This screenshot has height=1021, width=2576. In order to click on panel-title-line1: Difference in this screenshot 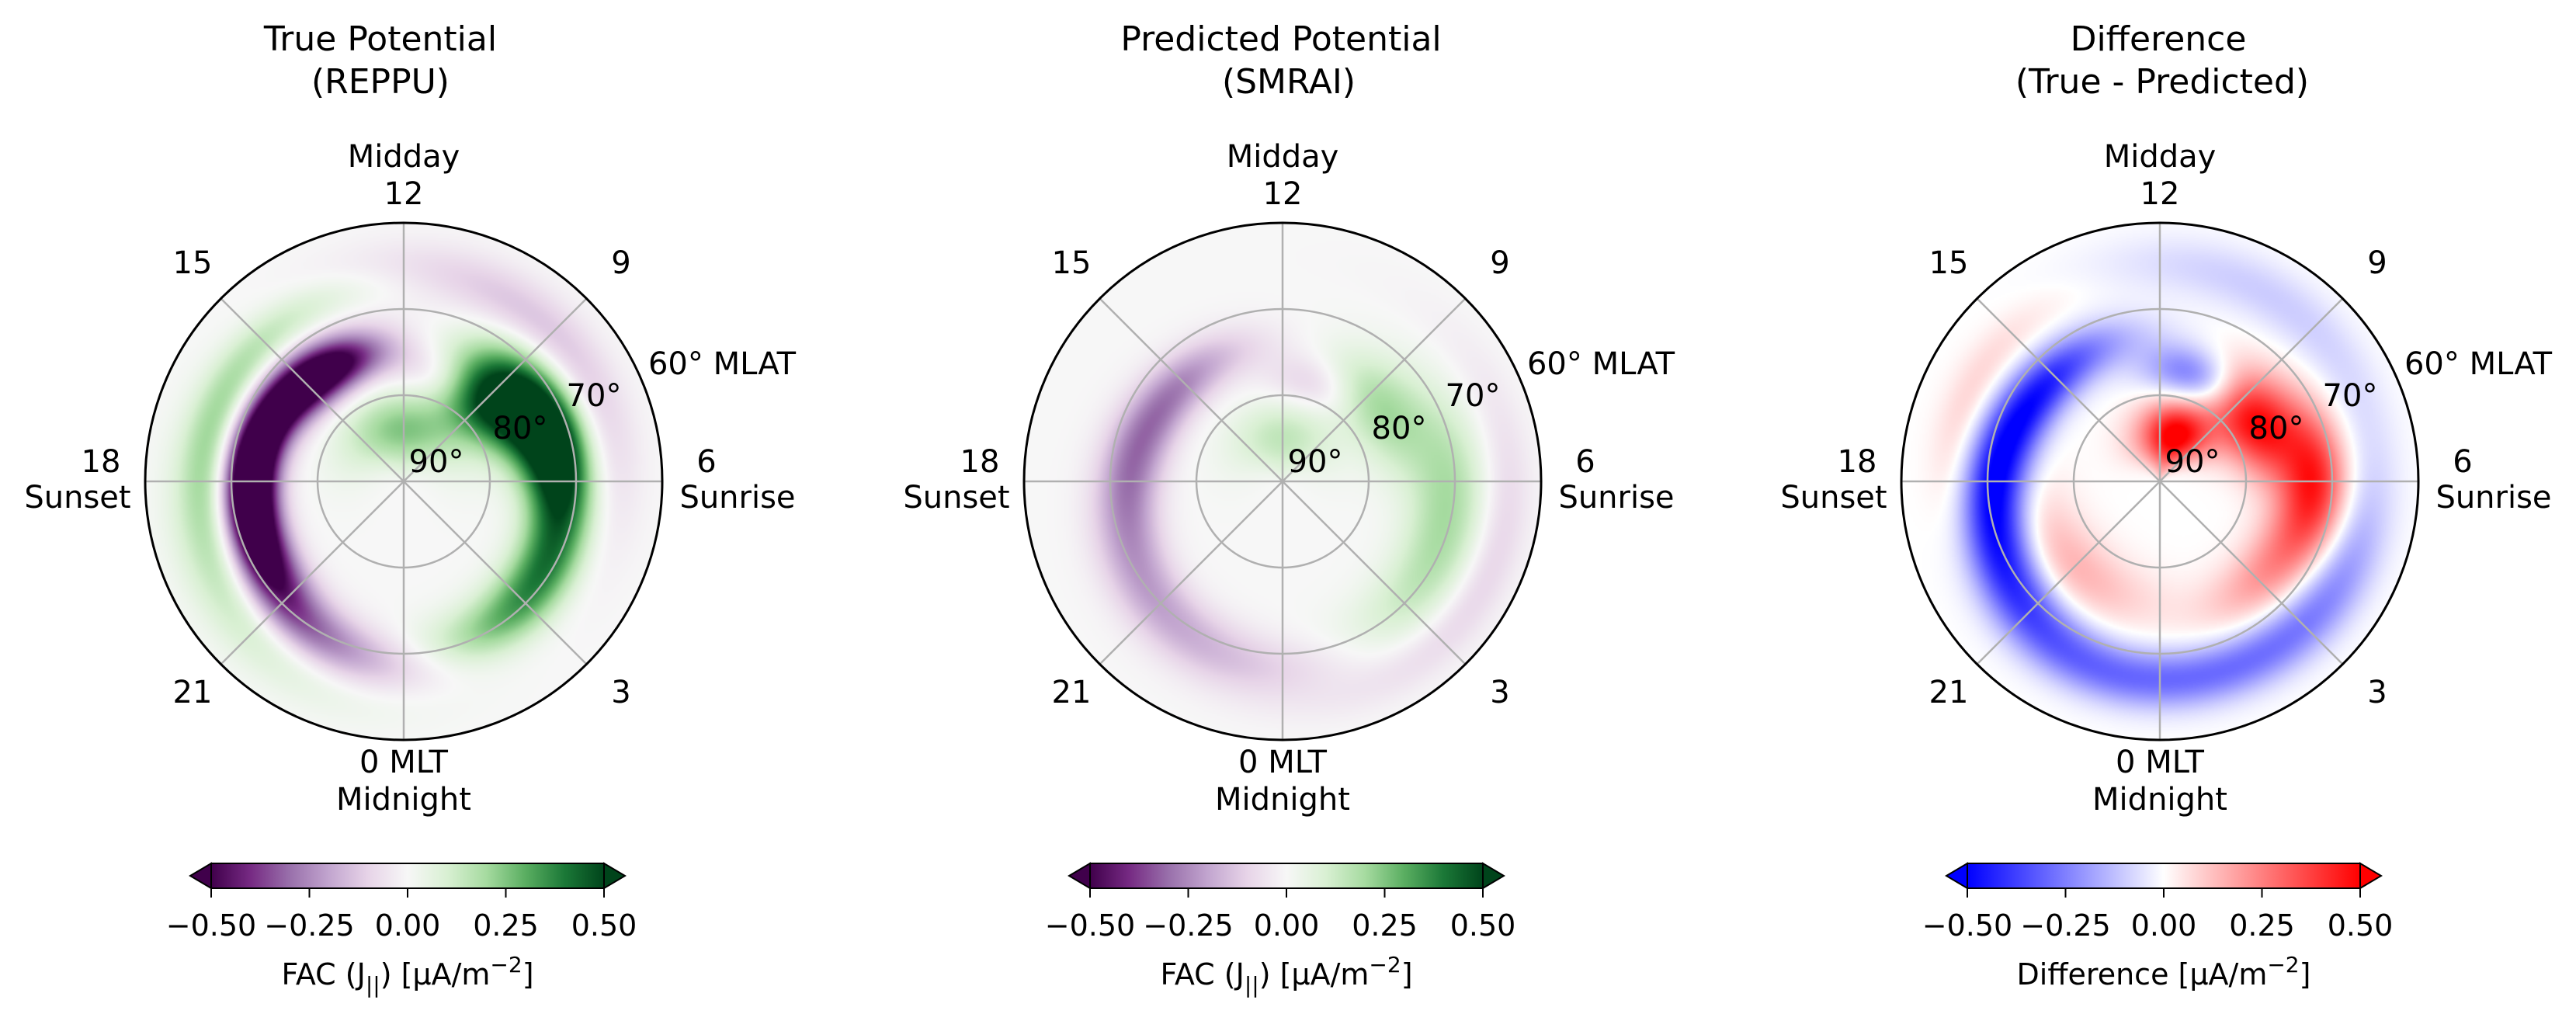, I will do `click(2159, 39)`.